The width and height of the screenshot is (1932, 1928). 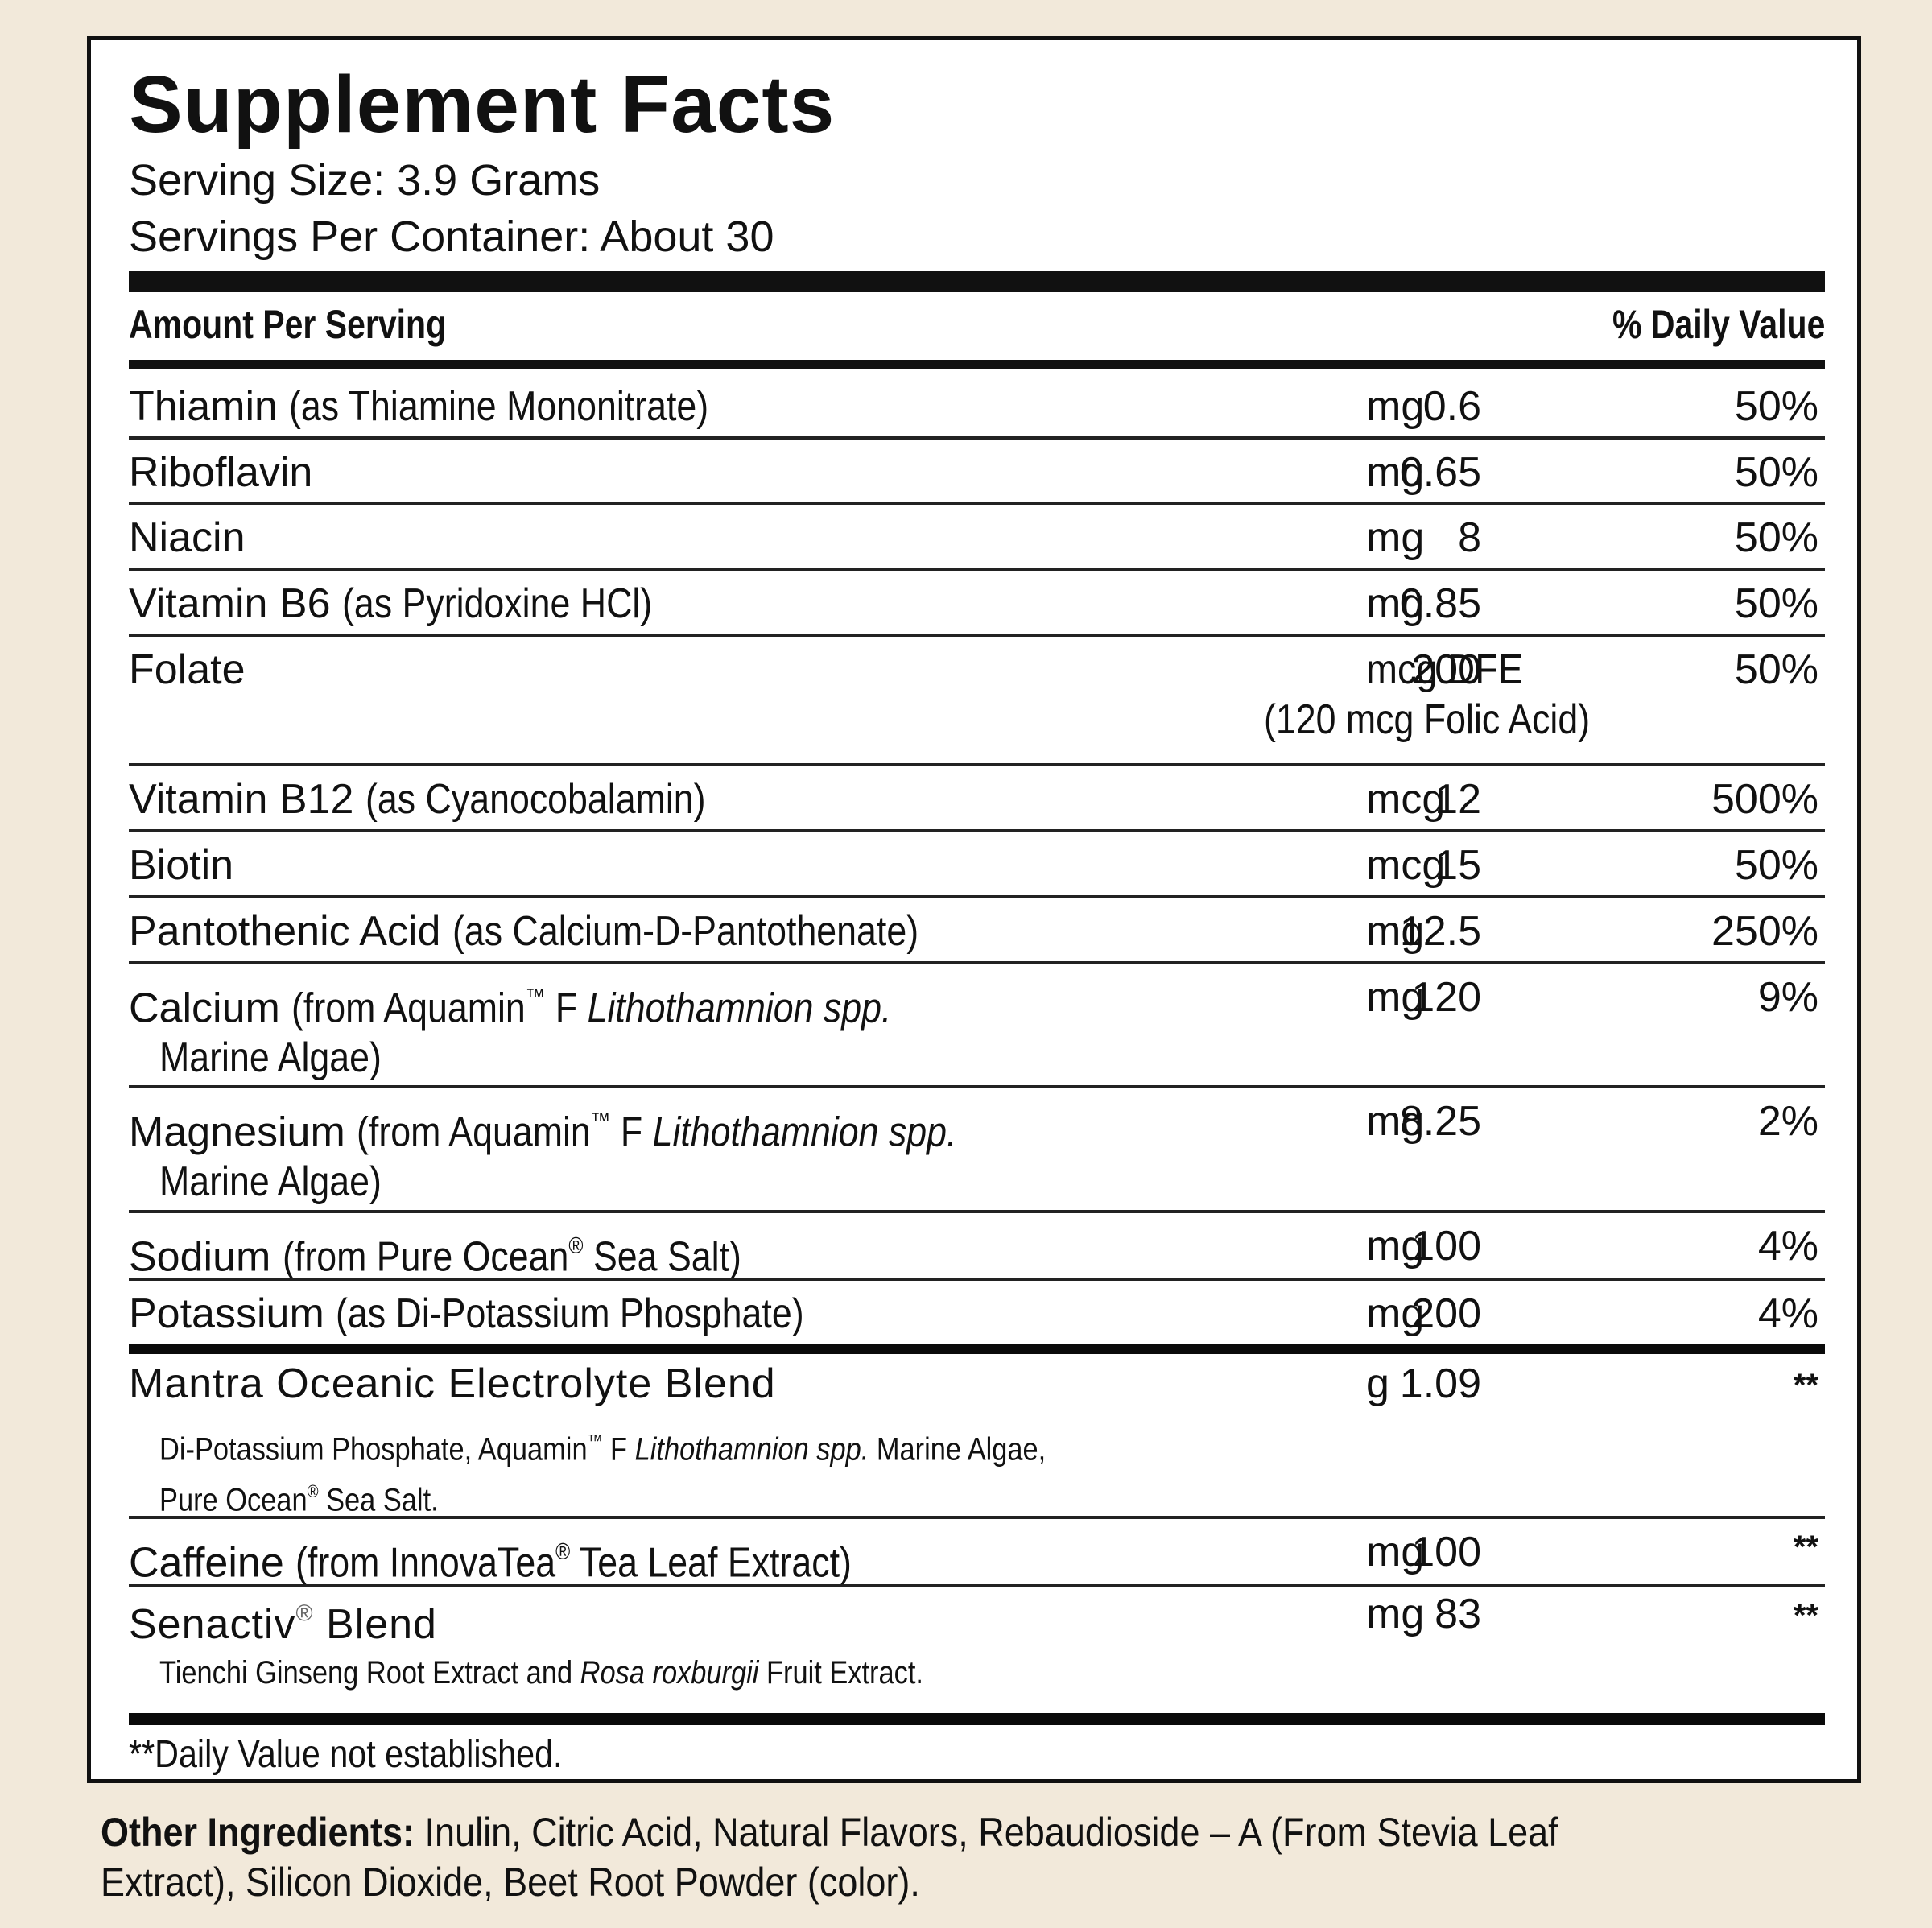 I want to click on nutrient-amount: 8, so click(x=1469, y=537).